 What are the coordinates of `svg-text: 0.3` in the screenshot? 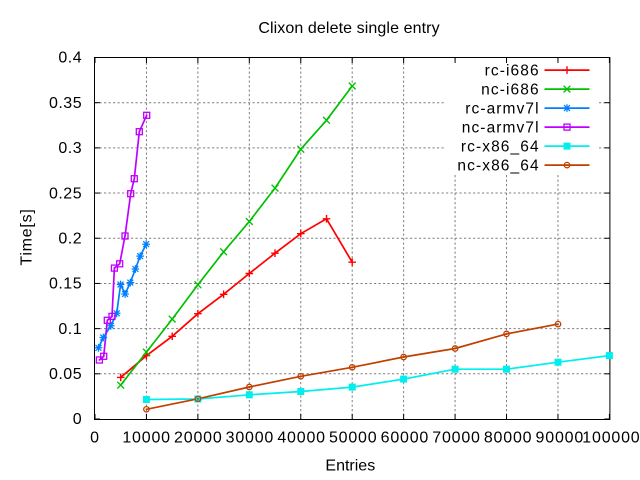 It's located at (70, 148).